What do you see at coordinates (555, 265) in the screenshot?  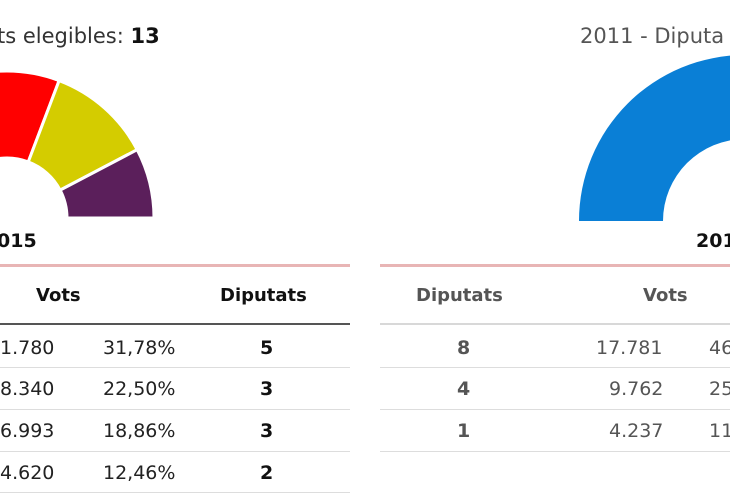 I see `results-rule-2011` at bounding box center [555, 265].